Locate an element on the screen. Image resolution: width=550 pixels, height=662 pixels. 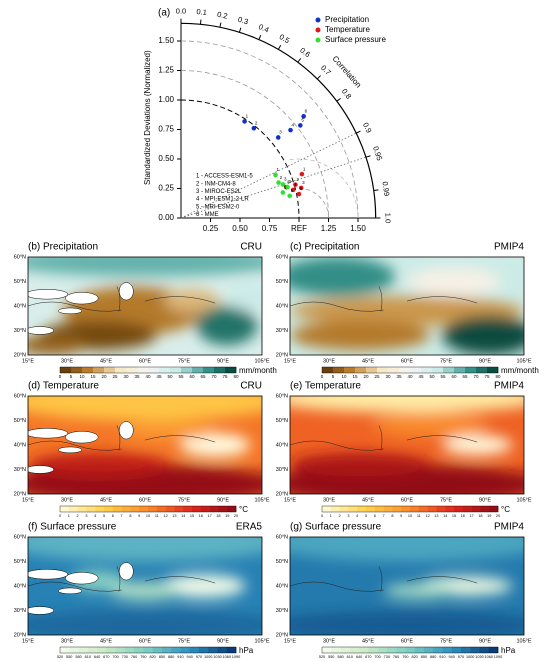
lat-tick-label: 40°N is located at coordinates (20, 445).